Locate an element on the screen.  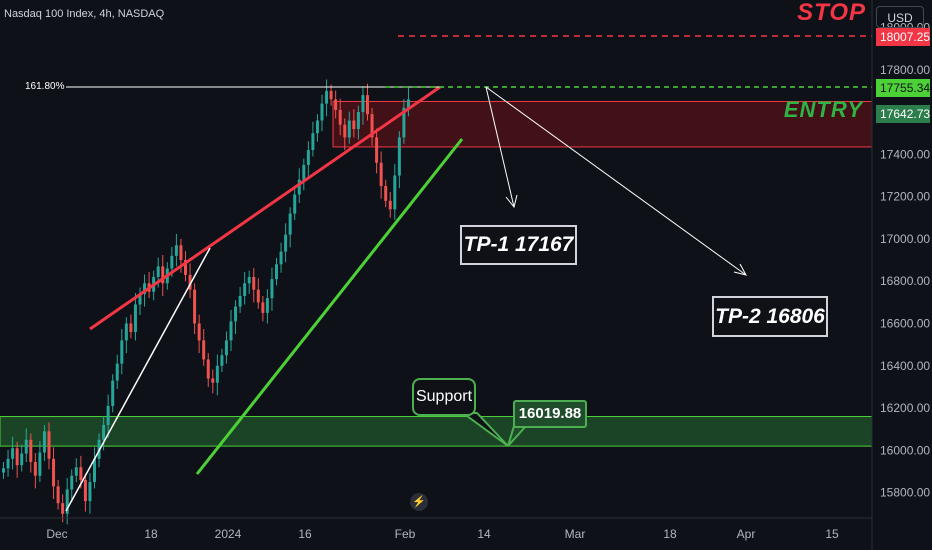
tp1-arrow-head is located at coordinates (511, 201).